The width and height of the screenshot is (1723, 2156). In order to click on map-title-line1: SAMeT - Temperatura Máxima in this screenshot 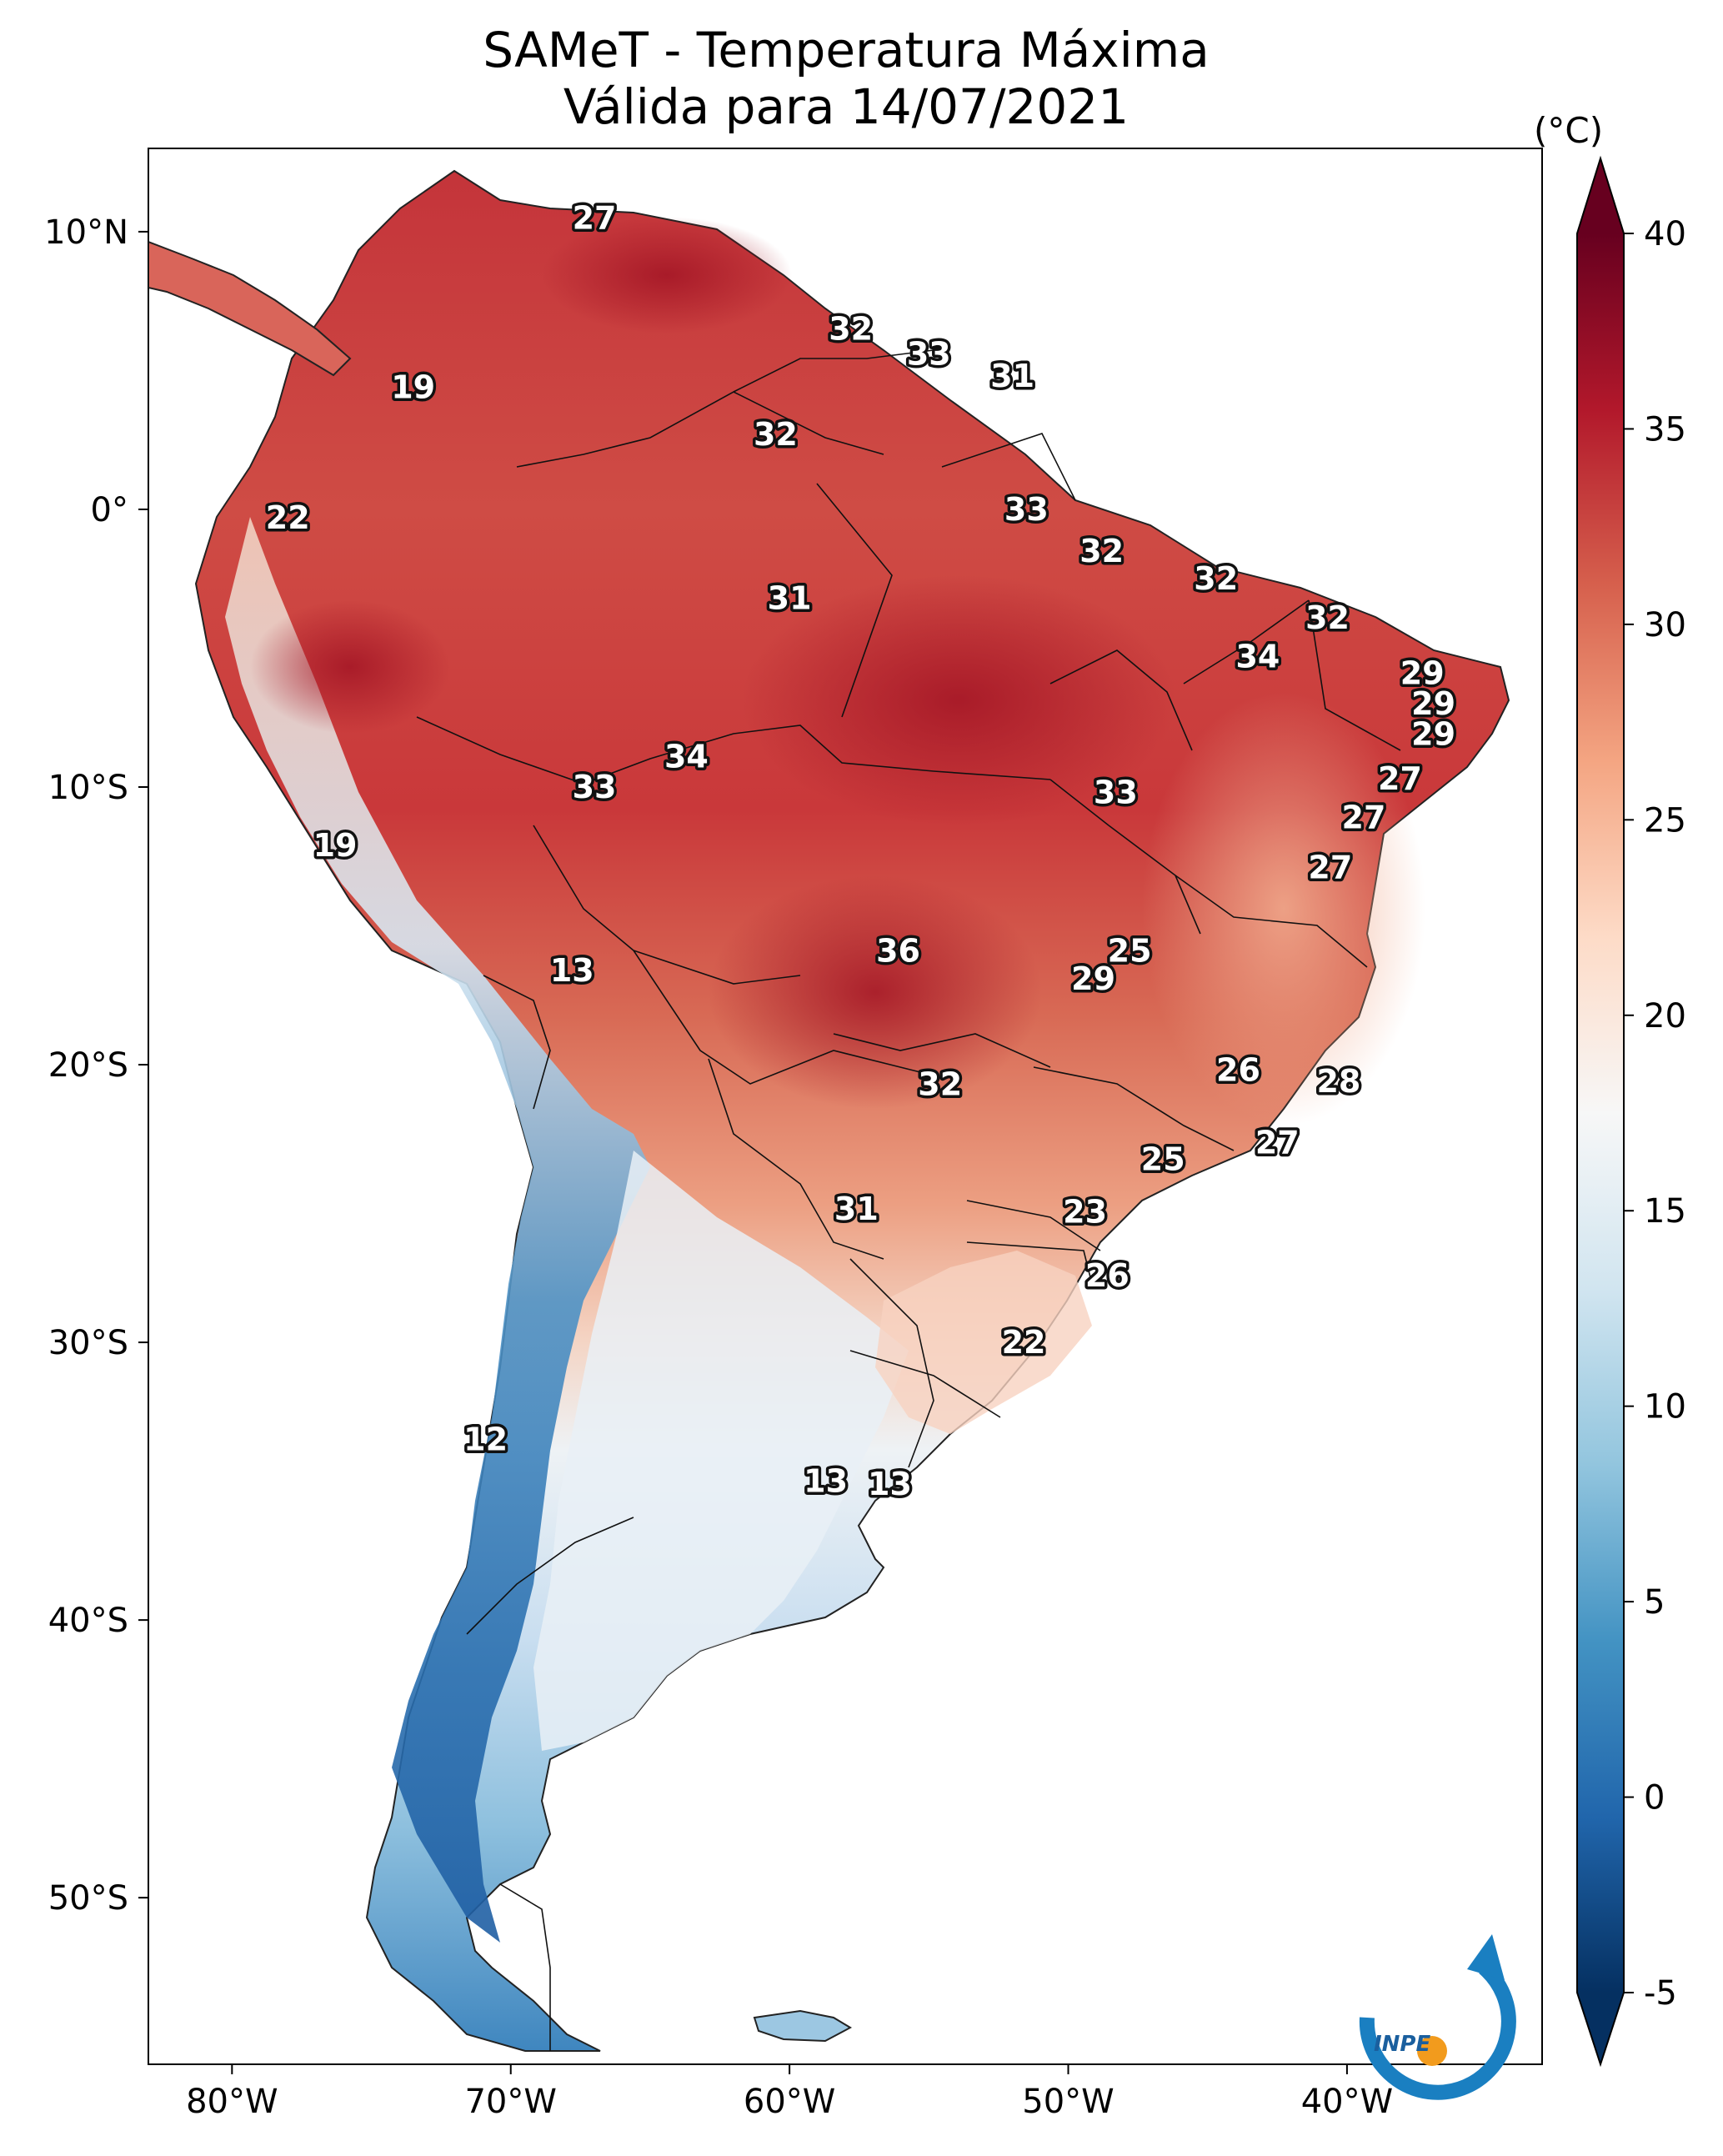, I will do `click(846, 50)`.